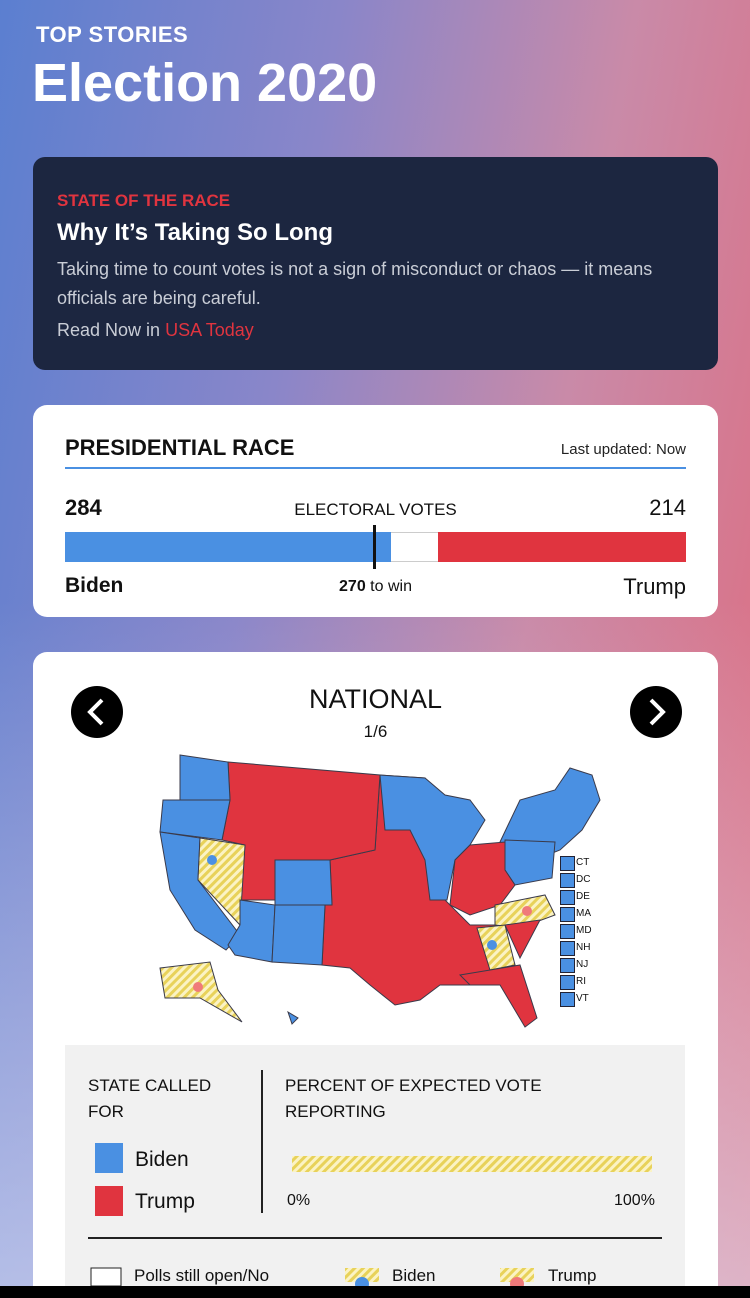  Describe the element at coordinates (112, 34) in the screenshot. I see `kicker: TOP STORIES` at that location.